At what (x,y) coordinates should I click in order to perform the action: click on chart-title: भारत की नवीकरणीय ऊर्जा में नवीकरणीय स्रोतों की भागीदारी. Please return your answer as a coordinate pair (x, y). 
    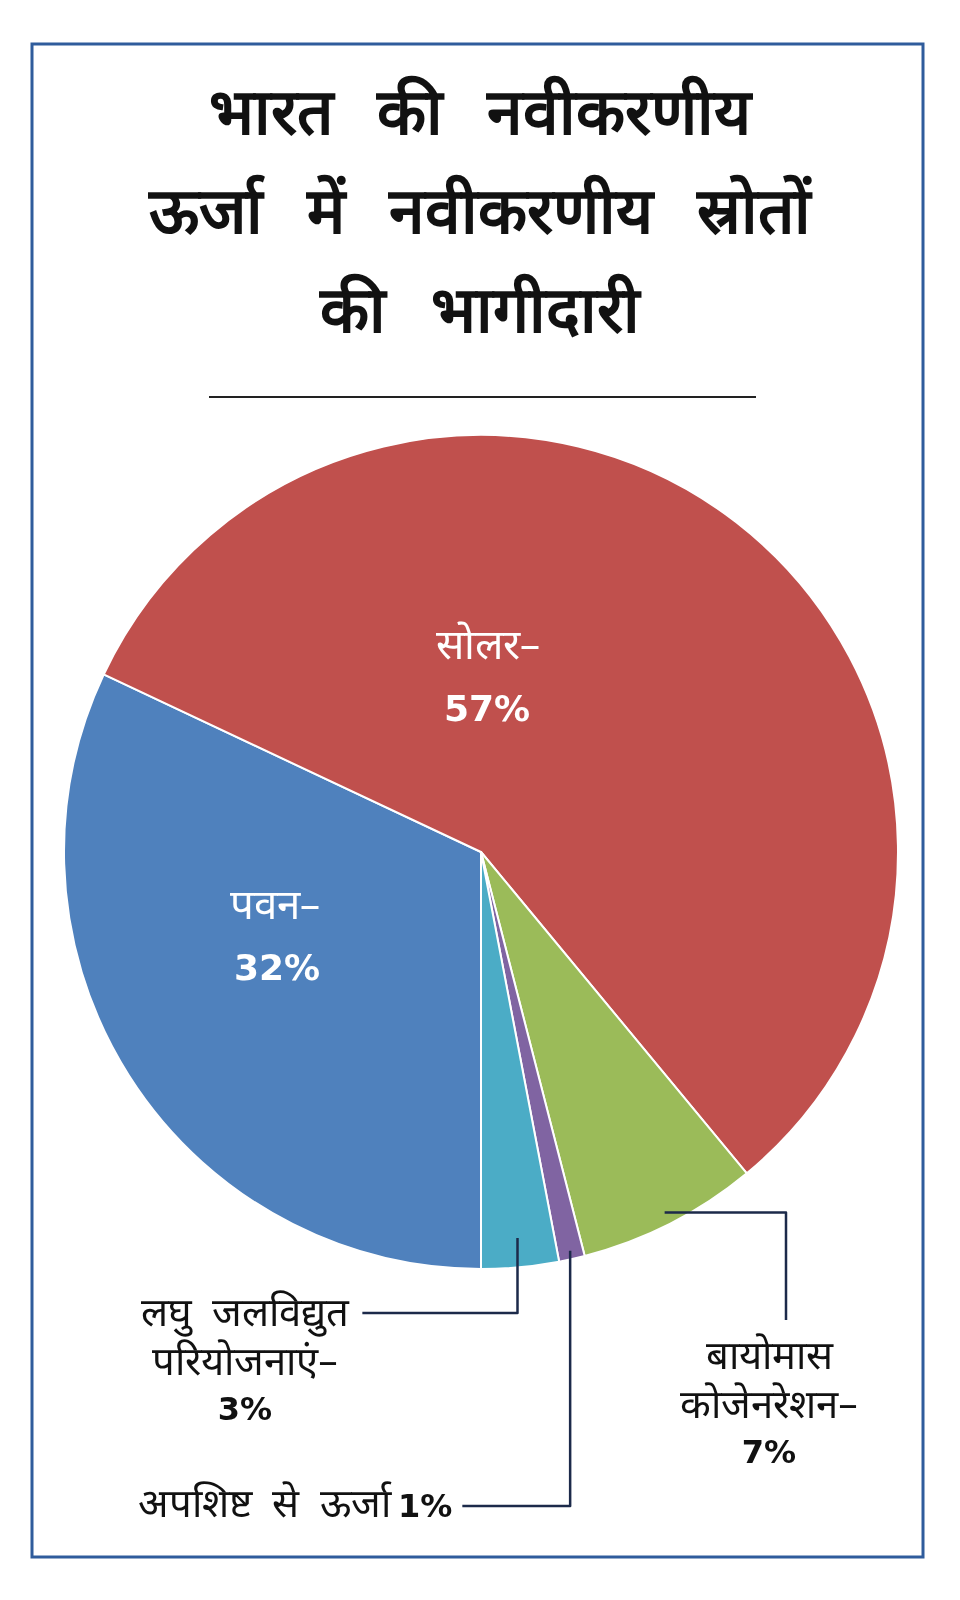
    Looking at the image, I should click on (480, 211).